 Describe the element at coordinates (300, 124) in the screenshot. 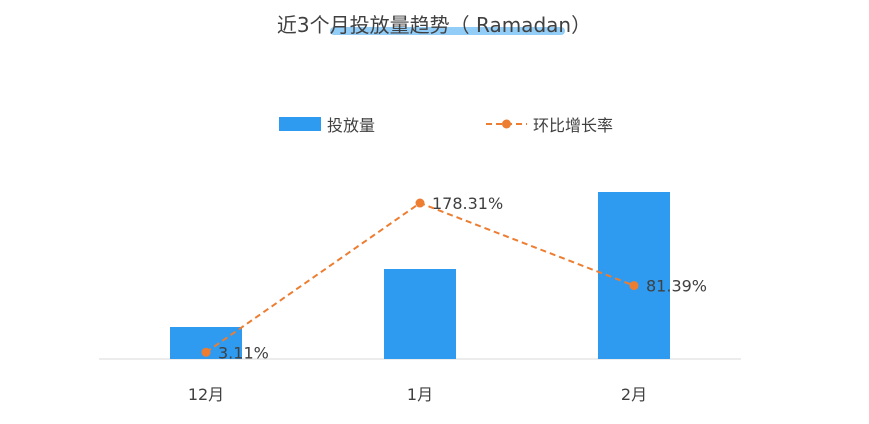

I see `legend-bar-swatch` at that location.